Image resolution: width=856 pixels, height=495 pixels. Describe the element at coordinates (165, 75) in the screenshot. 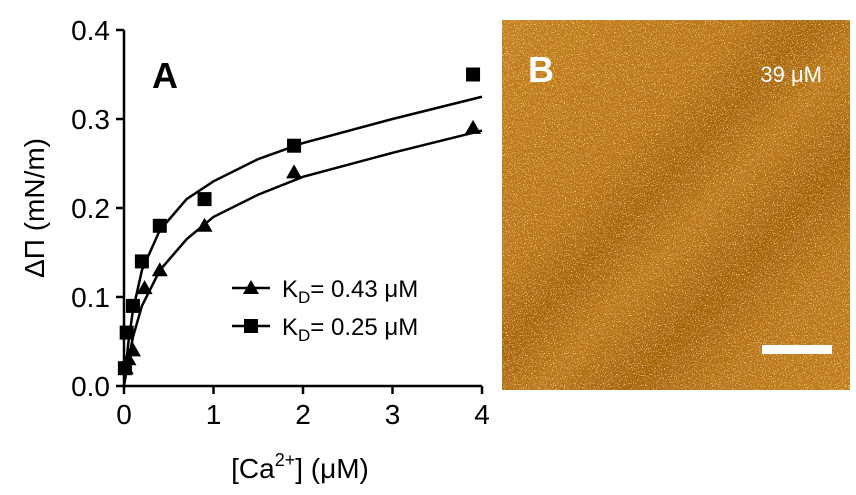

I see `panel-label: A` at that location.